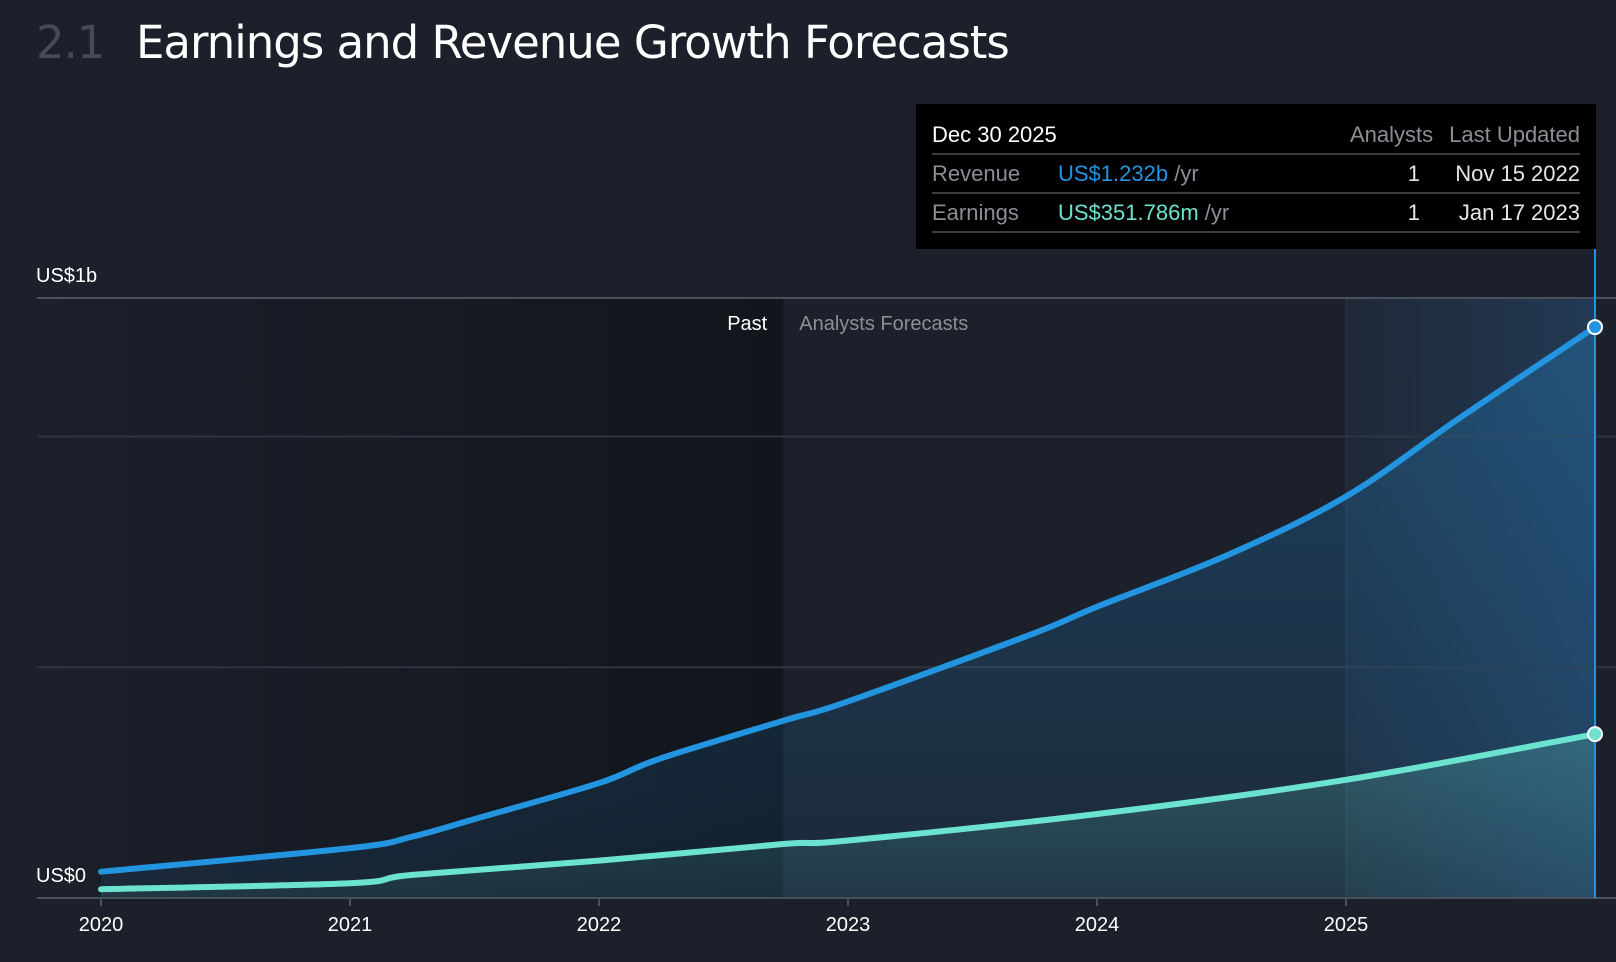  I want to click on last-updated: Nov 15 2022, so click(1517, 173).